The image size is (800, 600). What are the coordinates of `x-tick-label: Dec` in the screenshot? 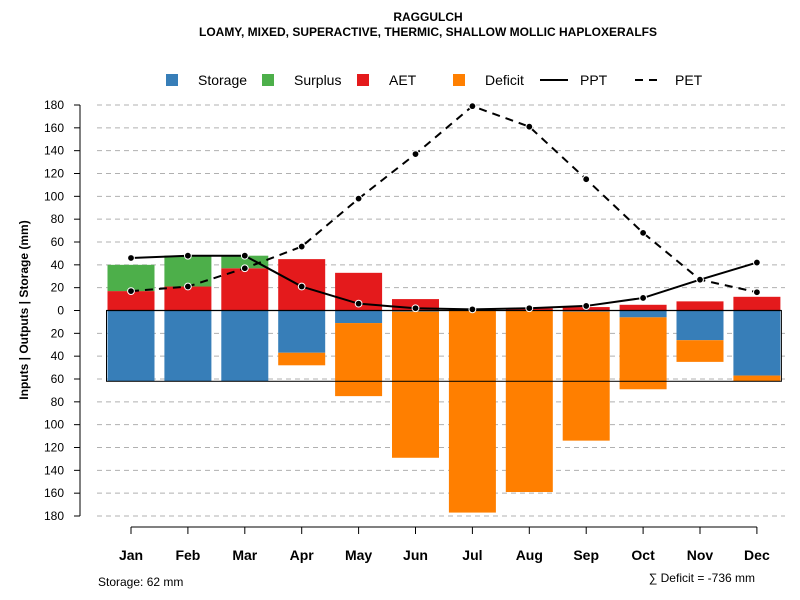 It's located at (757, 555).